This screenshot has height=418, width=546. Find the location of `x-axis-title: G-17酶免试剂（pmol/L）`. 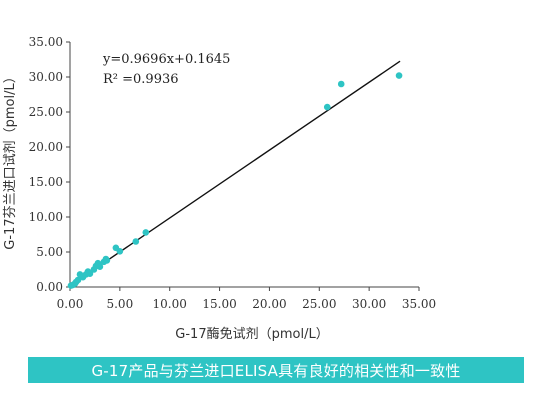

x-axis-title: G-17酶免试剂（pmol/L） is located at coordinates (251, 334).